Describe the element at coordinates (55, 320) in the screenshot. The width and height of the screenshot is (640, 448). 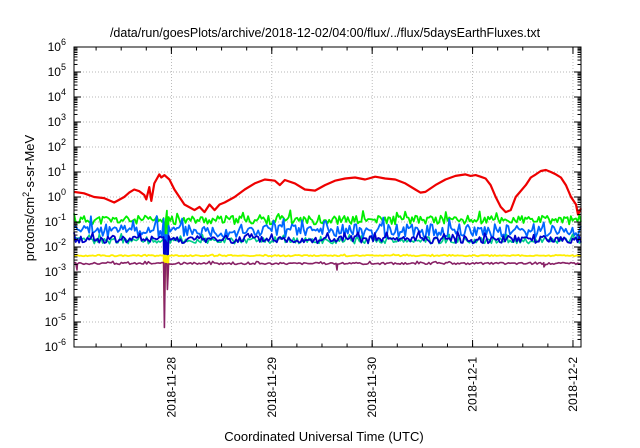
I see `y-tick-label: 10⁻⁵` at that location.